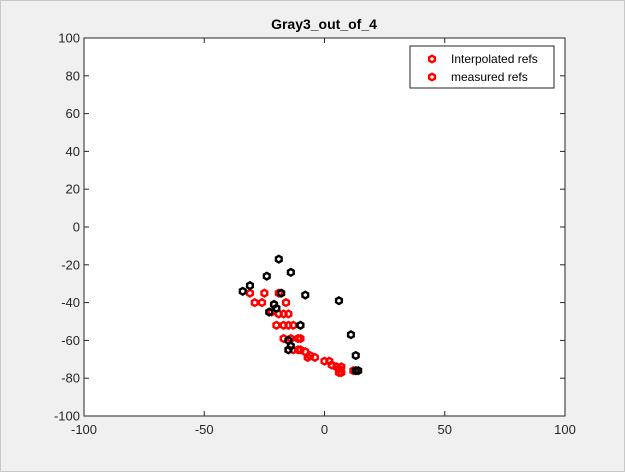  Describe the element at coordinates (70, 340) in the screenshot. I see `y-tick-label: -60` at that location.